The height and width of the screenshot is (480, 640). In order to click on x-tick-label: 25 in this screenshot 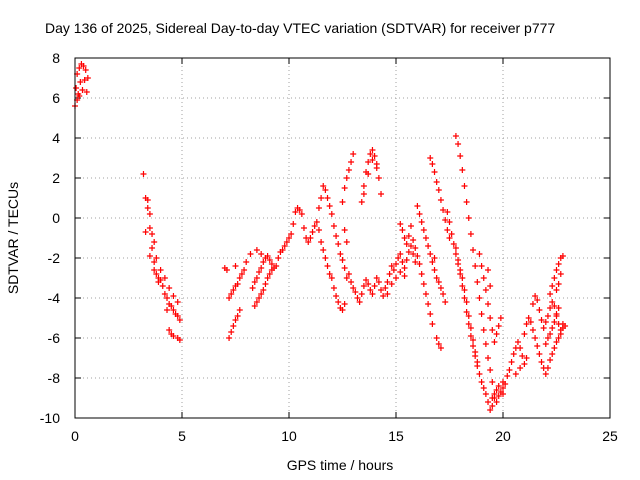, I will do `click(610, 436)`.